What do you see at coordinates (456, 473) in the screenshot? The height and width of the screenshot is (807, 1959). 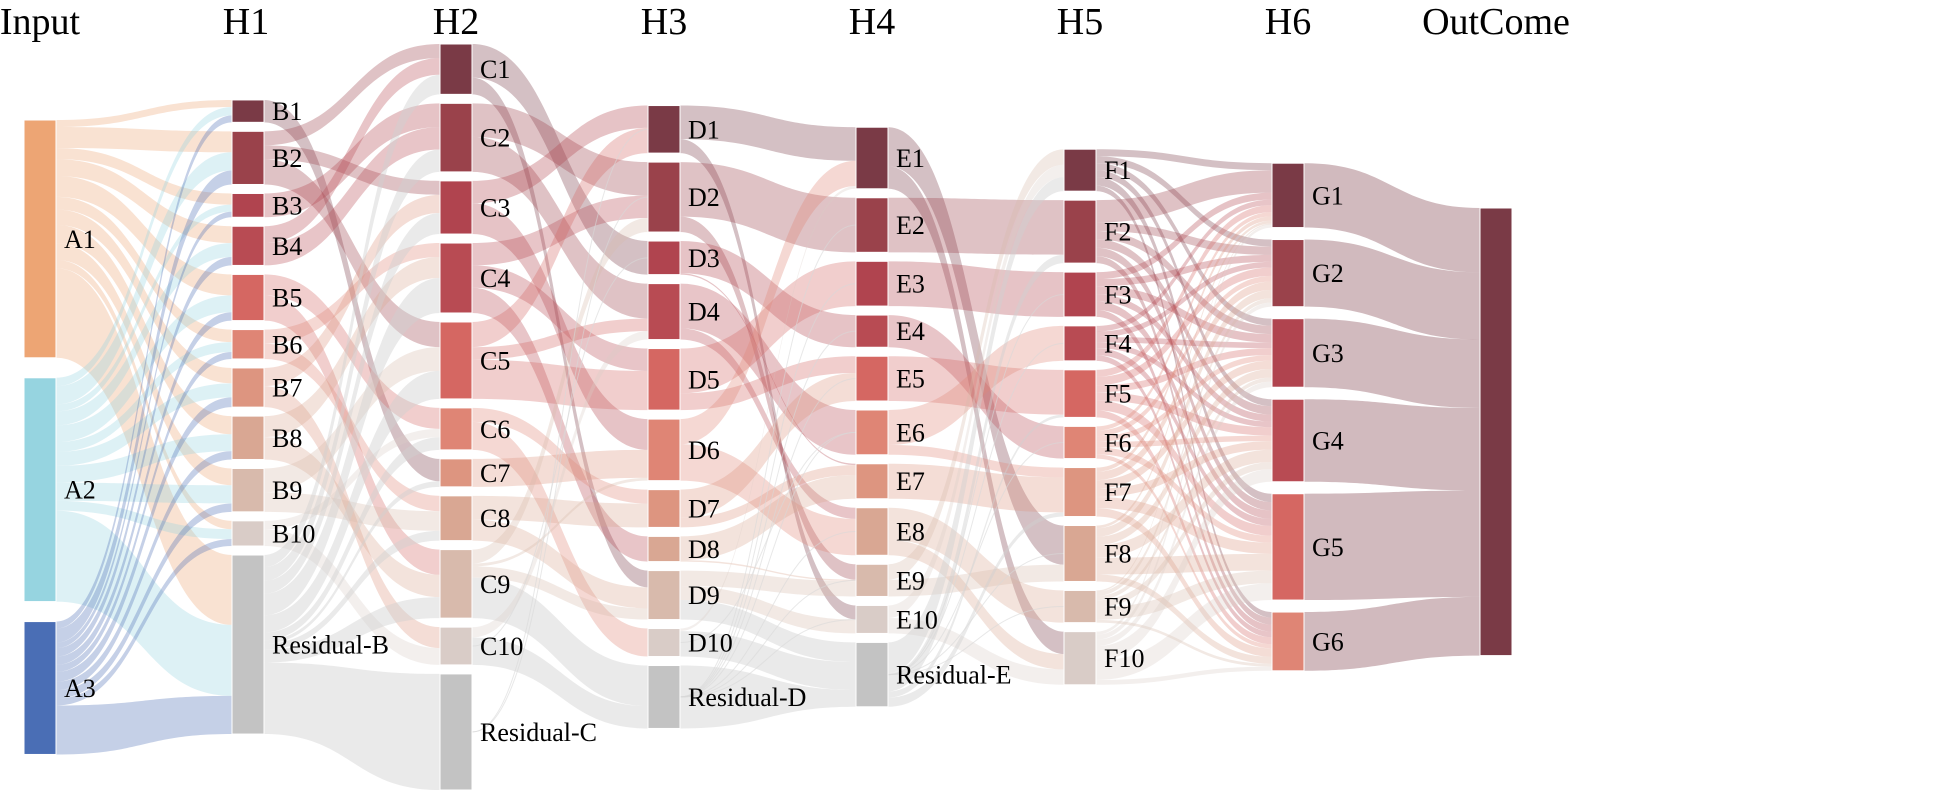 I see `node-C7` at bounding box center [456, 473].